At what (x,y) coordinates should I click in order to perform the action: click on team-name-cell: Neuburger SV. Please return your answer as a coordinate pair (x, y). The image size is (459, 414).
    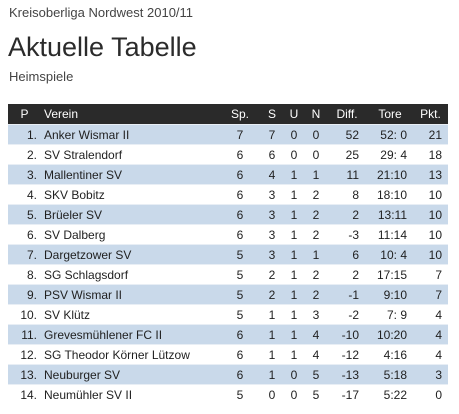
    Looking at the image, I should click on (130, 374).